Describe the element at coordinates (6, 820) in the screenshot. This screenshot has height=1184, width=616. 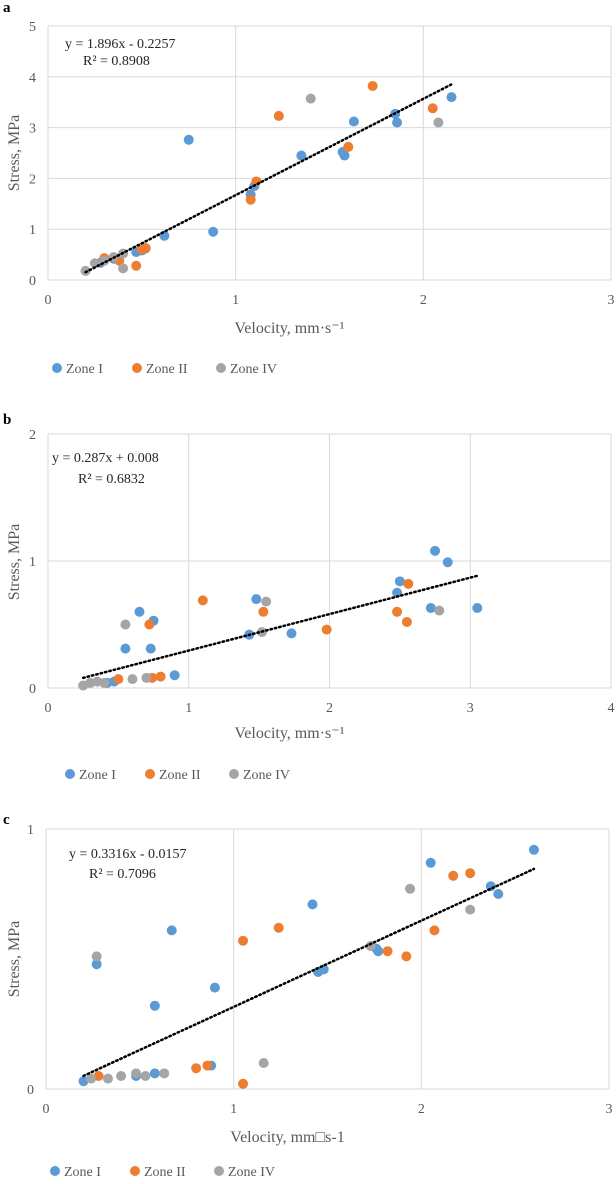
I see `panel-label-c: c` at that location.